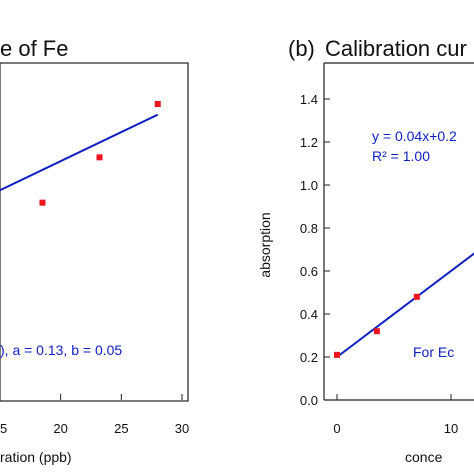 The height and width of the screenshot is (474, 474). Describe the element at coordinates (309, 271) in the screenshot. I see `panel-b-y-tick-label: 0.6` at that location.